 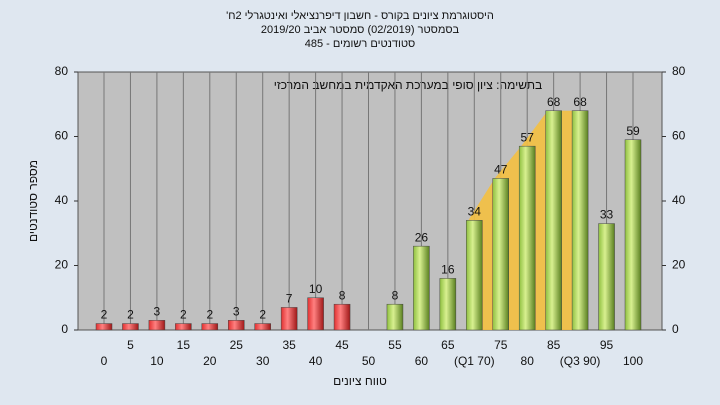 I want to click on x-tick-label: 30, so click(x=263, y=361).